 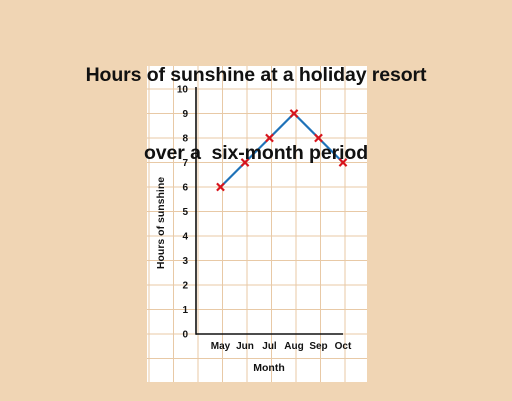 I want to click on x-tick-label: Jun, so click(x=245, y=346).